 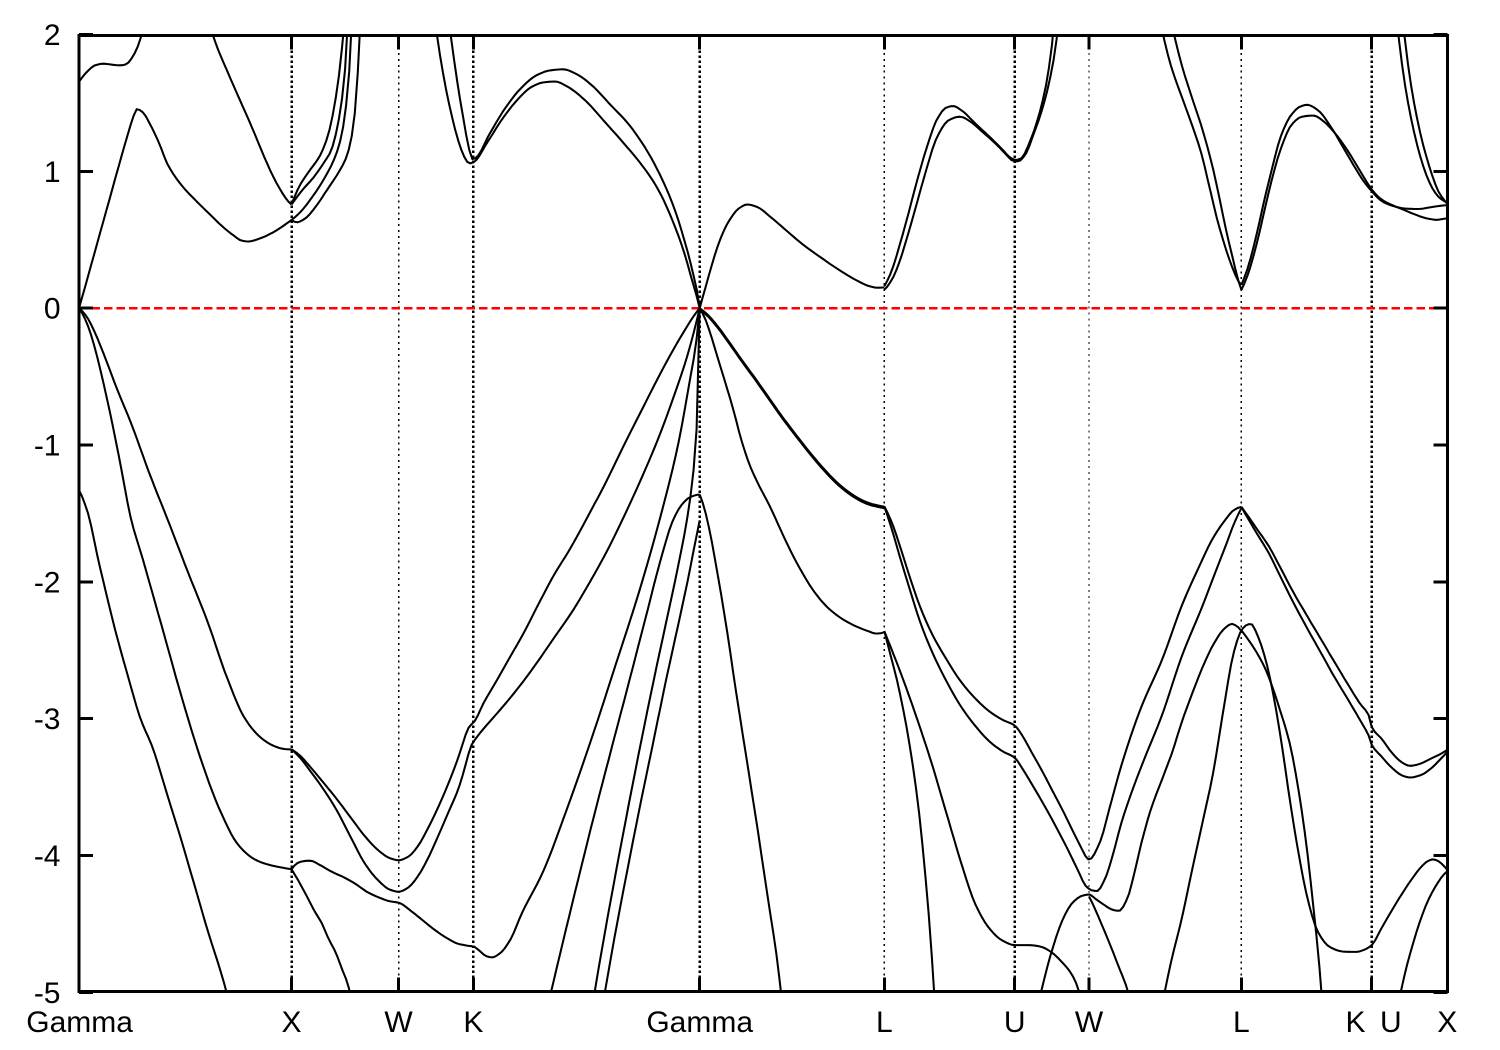 I want to click on svg-text: 1, so click(x=52, y=172).